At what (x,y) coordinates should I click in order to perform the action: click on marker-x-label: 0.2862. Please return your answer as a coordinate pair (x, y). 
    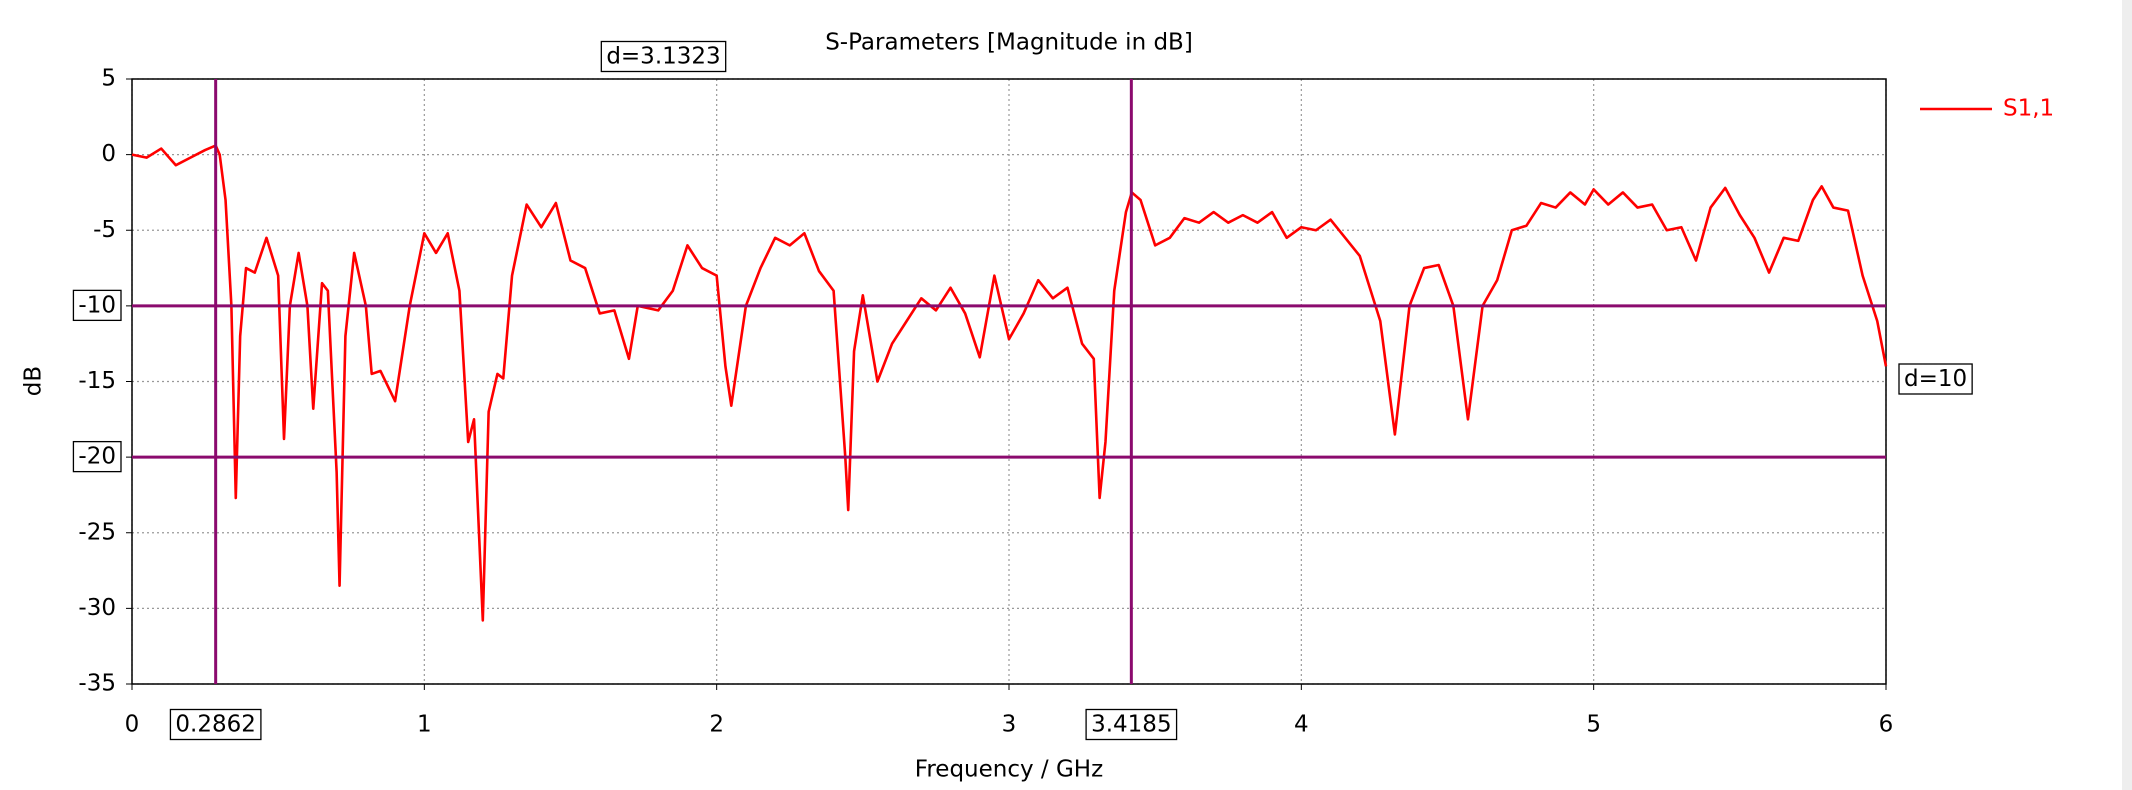
    Looking at the image, I should click on (215, 725).